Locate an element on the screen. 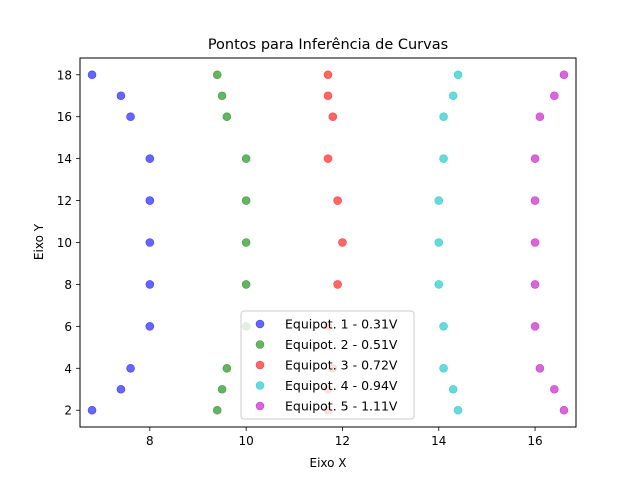 The image size is (640, 480). legend-label-5: Equipot. 5 - 1.11V is located at coordinates (341, 406).